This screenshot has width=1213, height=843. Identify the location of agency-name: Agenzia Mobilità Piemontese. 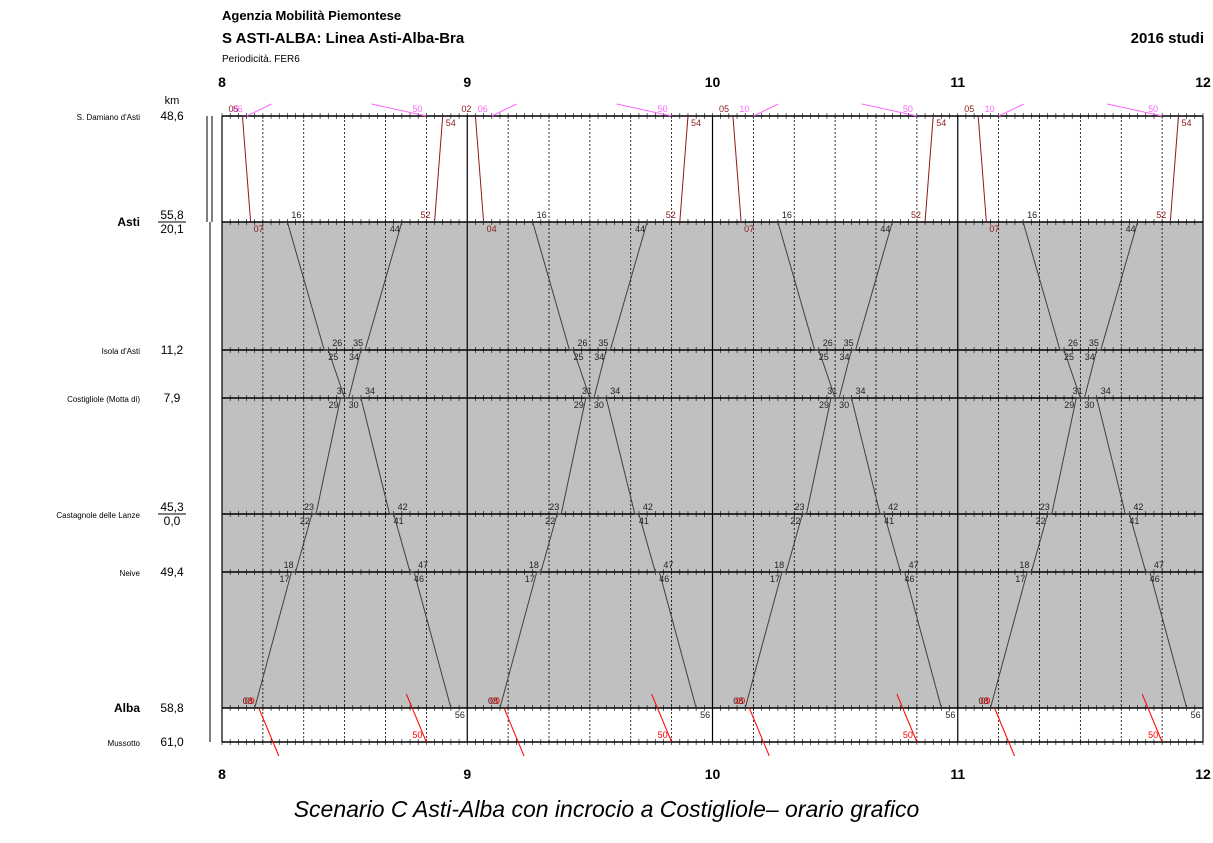
(312, 15).